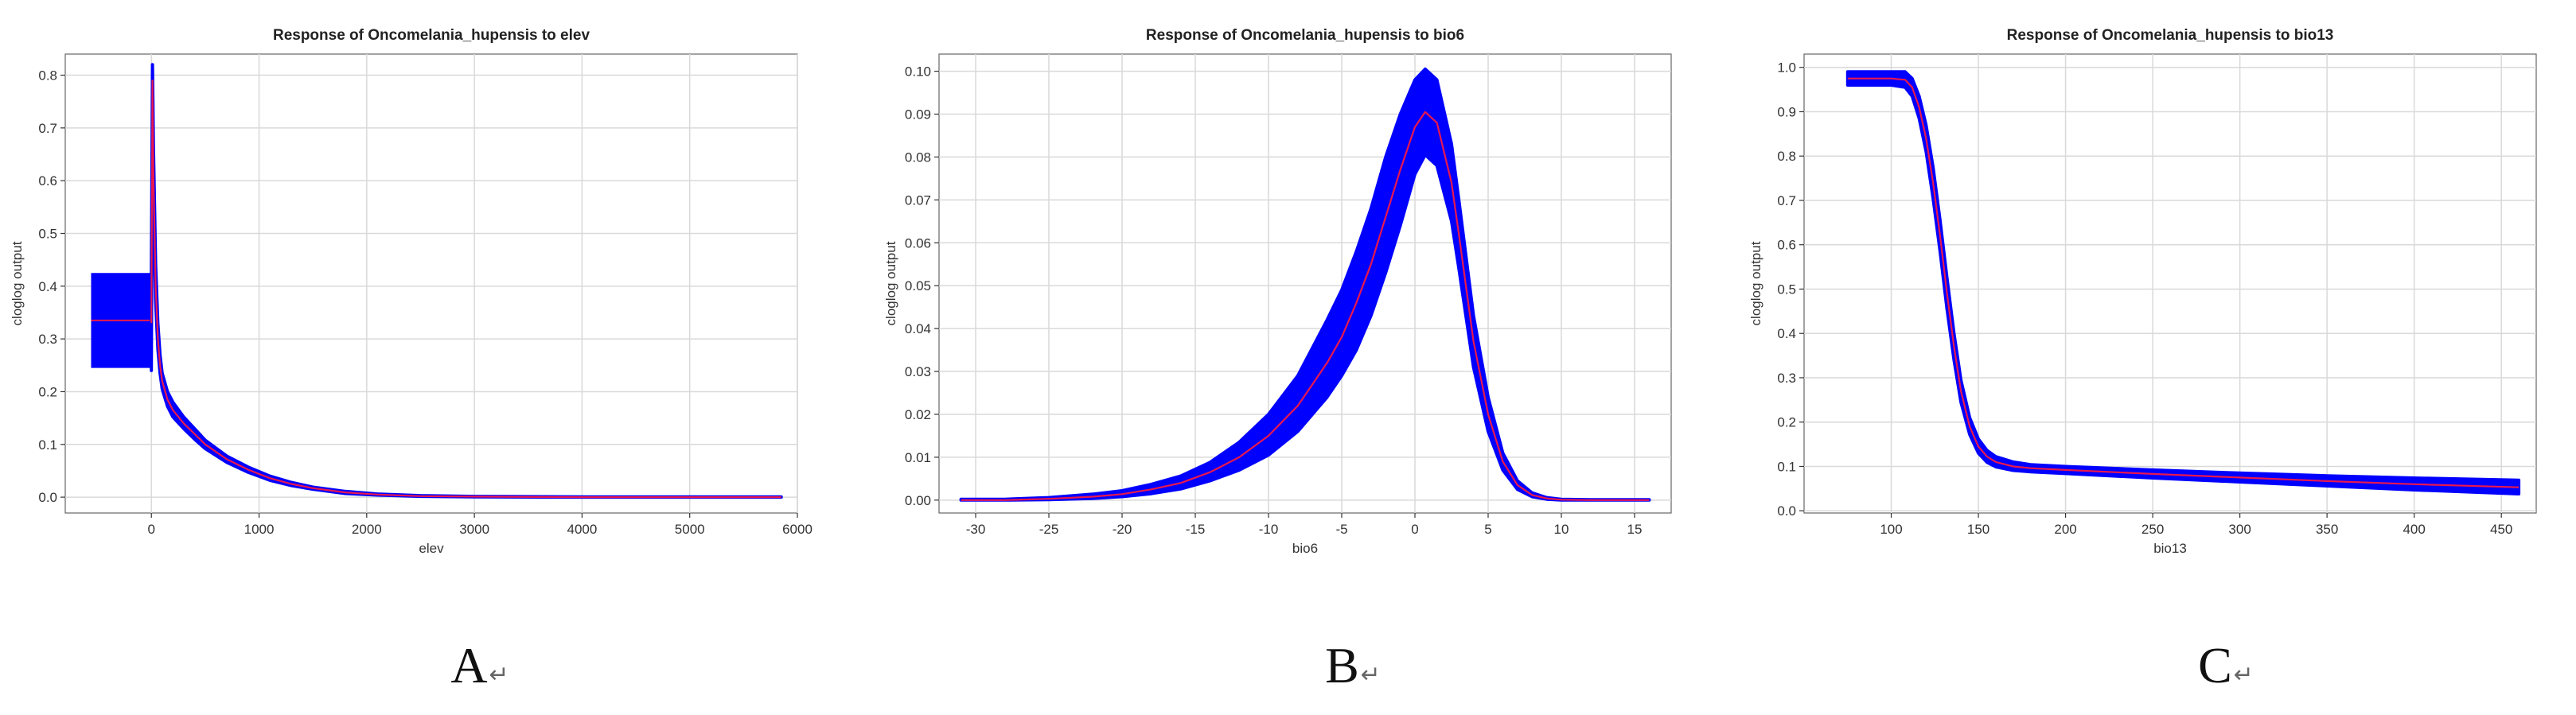  What do you see at coordinates (1196, 529) in the screenshot?
I see `x-tick-label: -15` at bounding box center [1196, 529].